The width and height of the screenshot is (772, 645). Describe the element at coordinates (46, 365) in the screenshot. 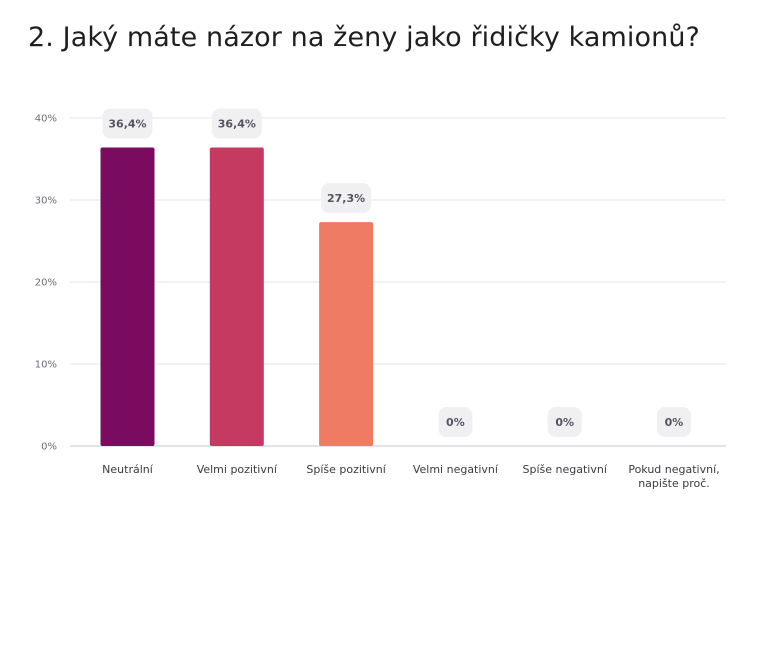

I see `y-tick-label: 10%` at that location.